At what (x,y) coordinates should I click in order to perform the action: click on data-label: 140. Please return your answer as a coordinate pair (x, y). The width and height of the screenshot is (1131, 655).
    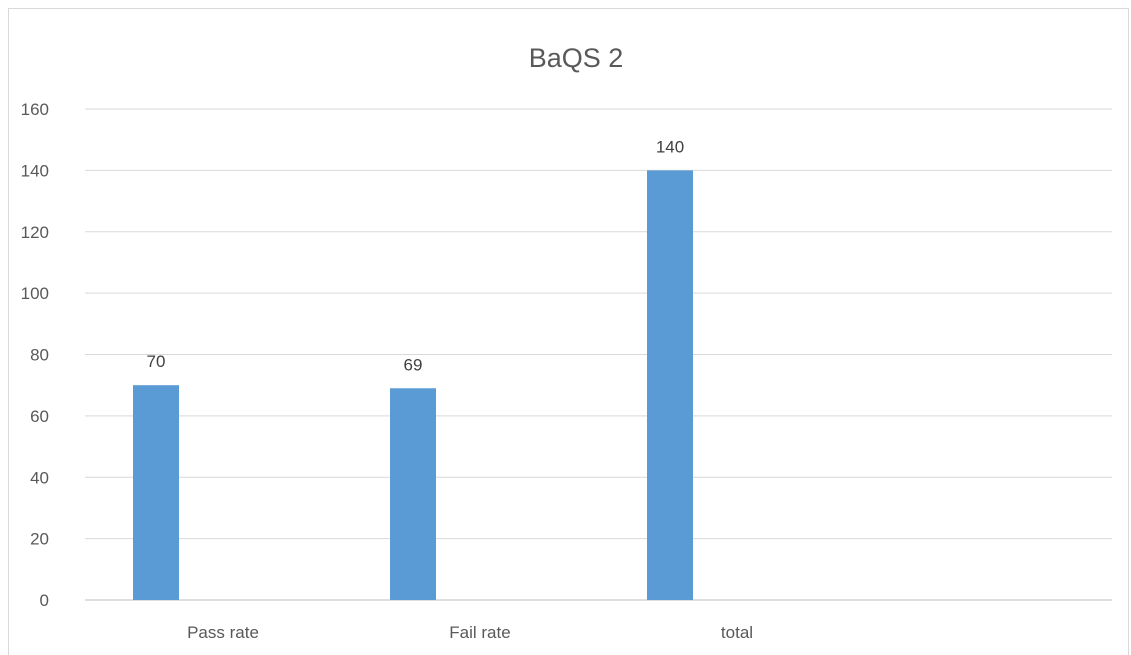
    Looking at the image, I should click on (670, 146).